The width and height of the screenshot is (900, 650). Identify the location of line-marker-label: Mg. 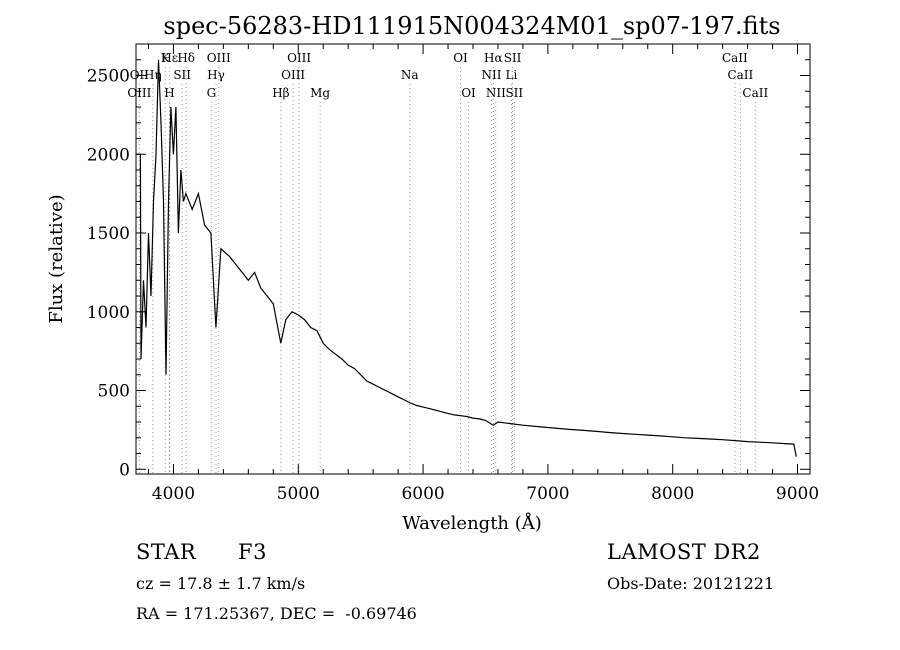
(320, 93).